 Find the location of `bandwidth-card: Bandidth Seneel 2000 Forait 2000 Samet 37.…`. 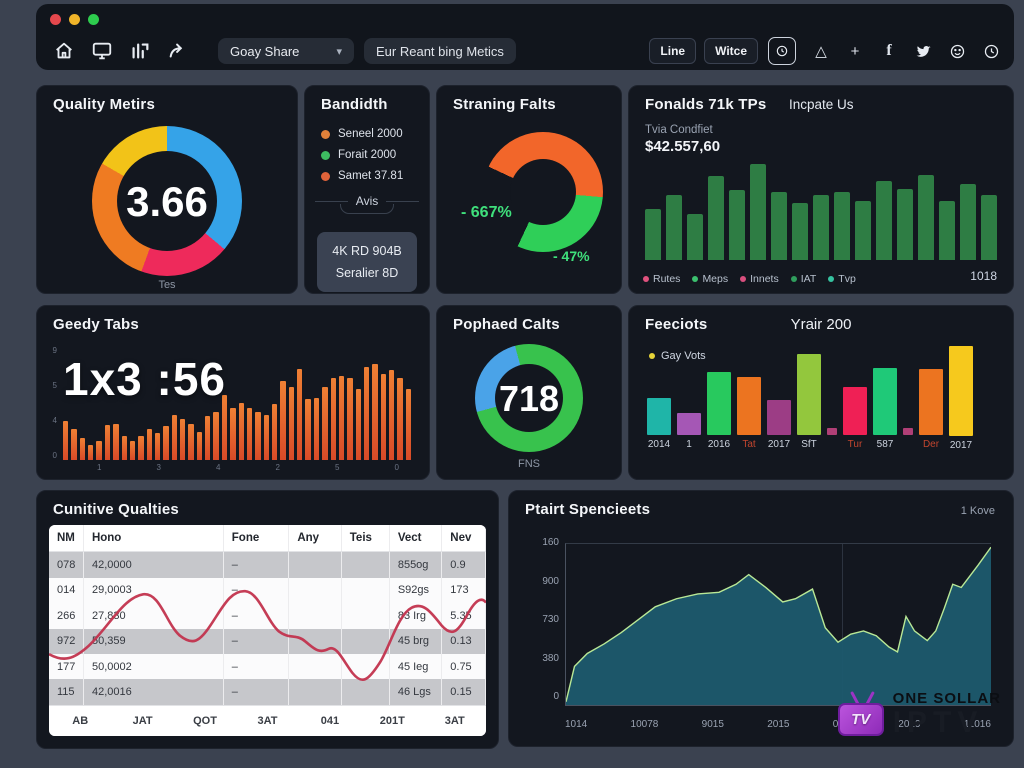

bandwidth-card: Bandidth Seneel 2000 Forait 2000 Samet 37.… is located at coordinates (367, 189).